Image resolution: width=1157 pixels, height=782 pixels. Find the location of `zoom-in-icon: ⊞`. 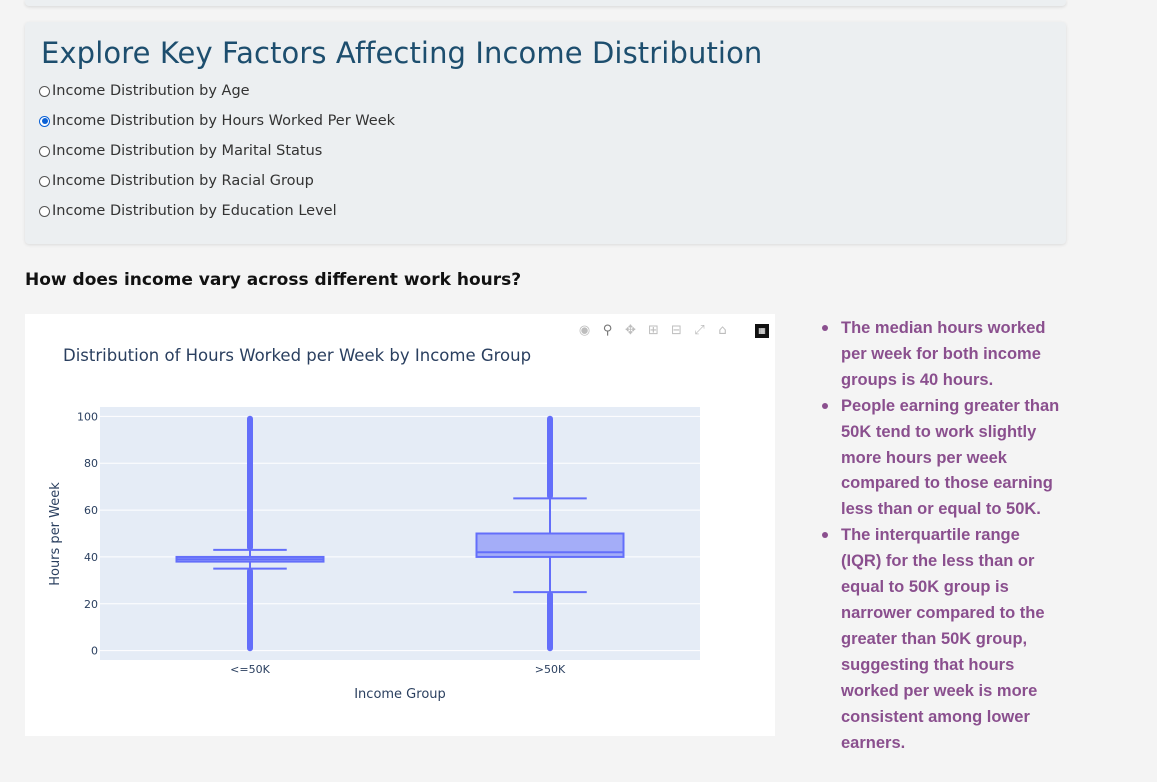

zoom-in-icon: ⊞ is located at coordinates (653, 330).